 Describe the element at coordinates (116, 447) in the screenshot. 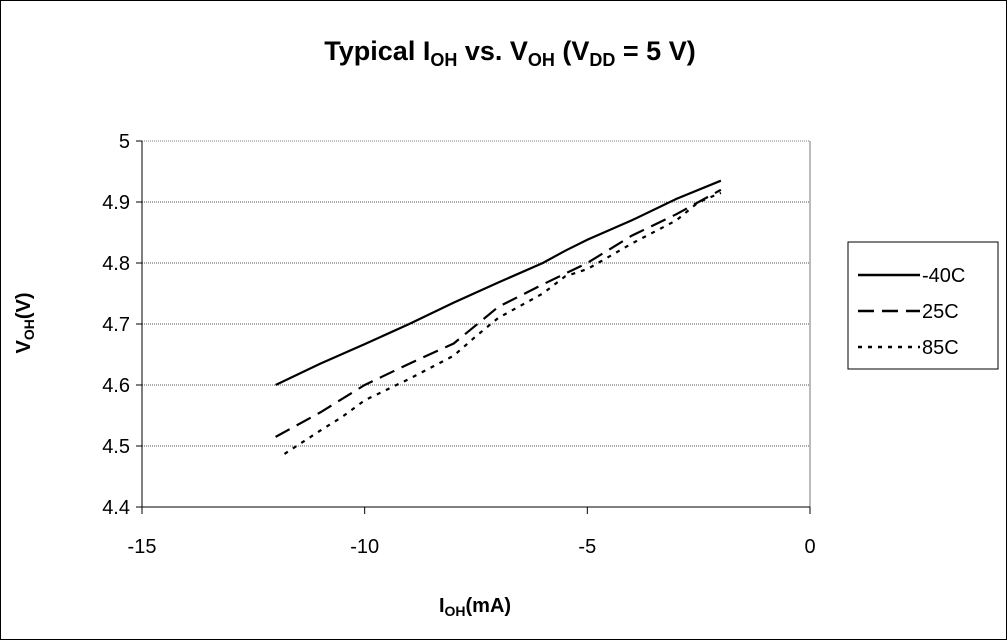

I see `y-tick-label: 4.5` at that location.